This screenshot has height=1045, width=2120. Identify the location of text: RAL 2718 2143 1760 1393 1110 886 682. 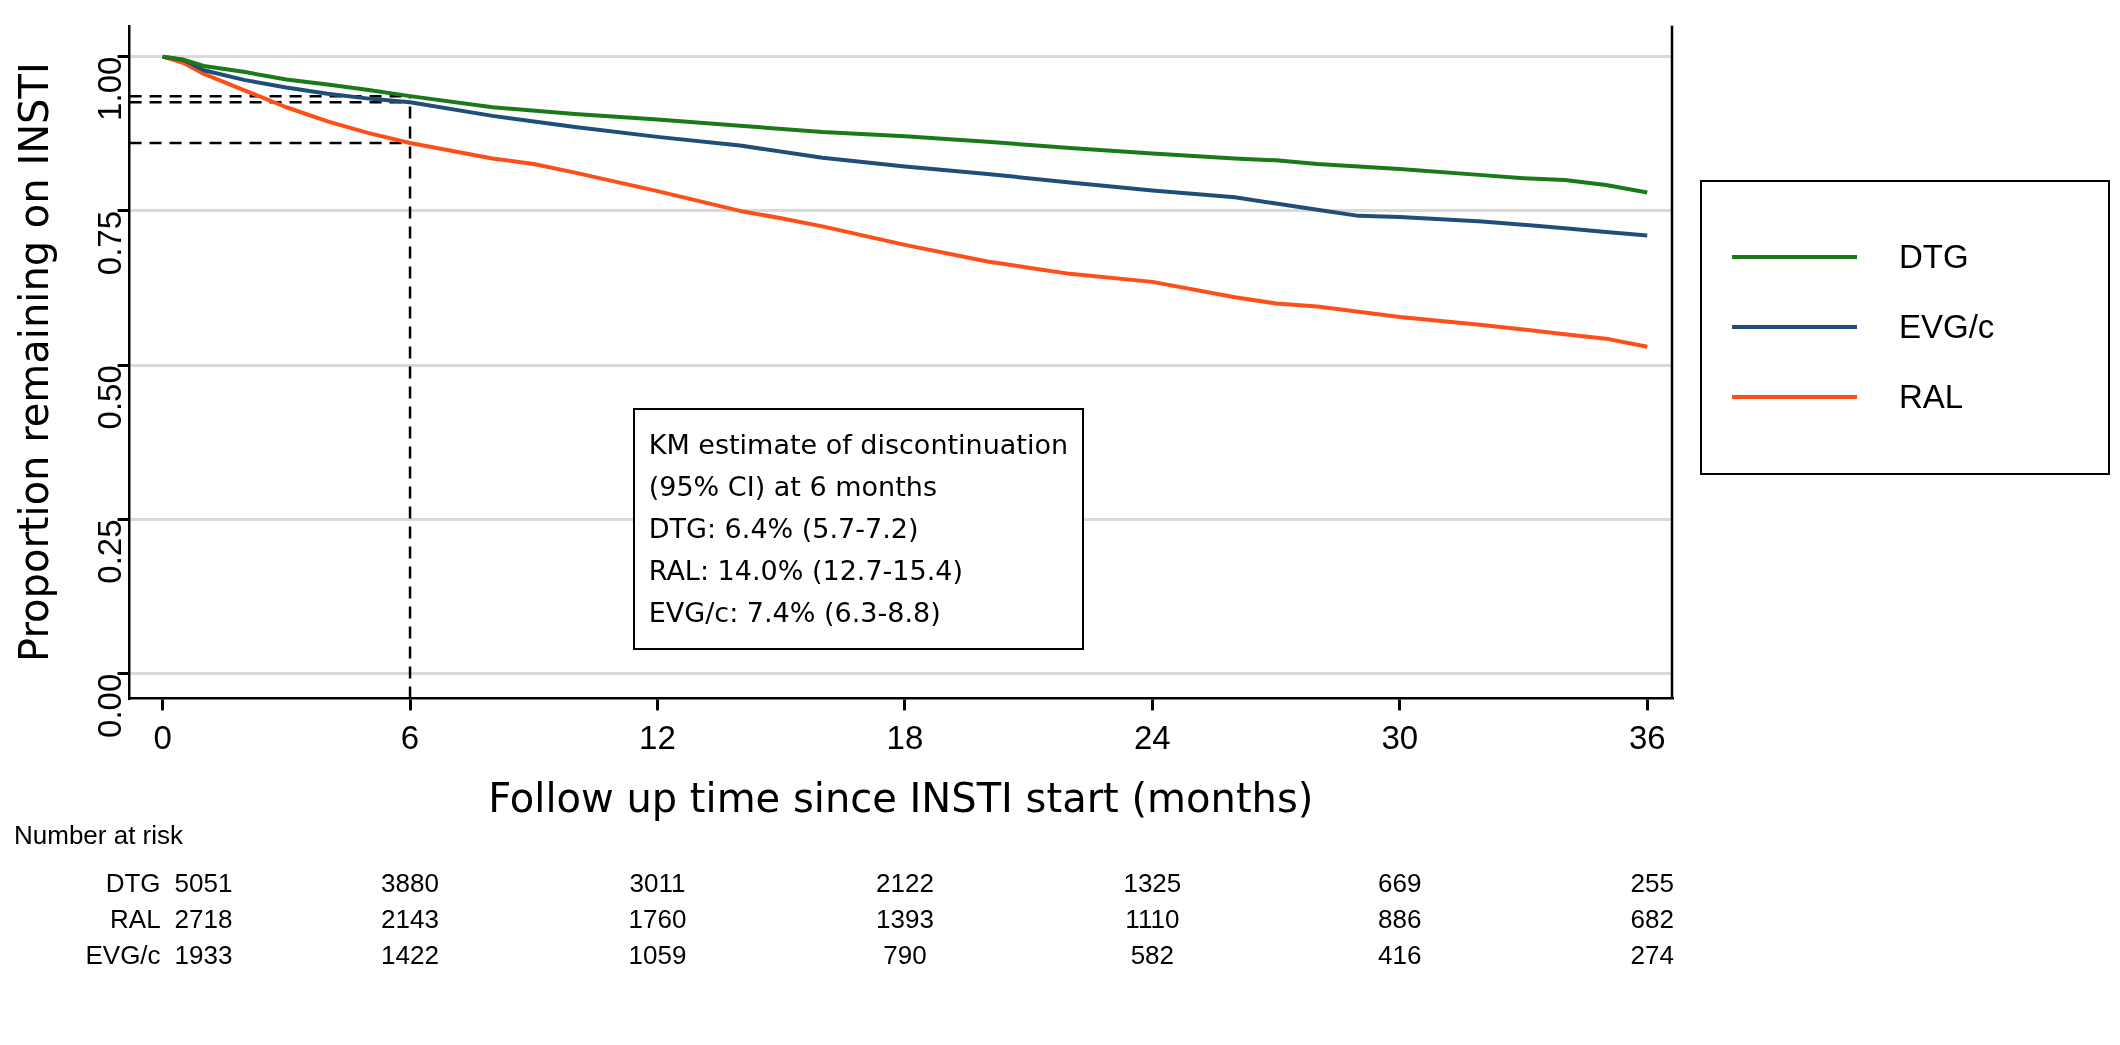
(892, 919).